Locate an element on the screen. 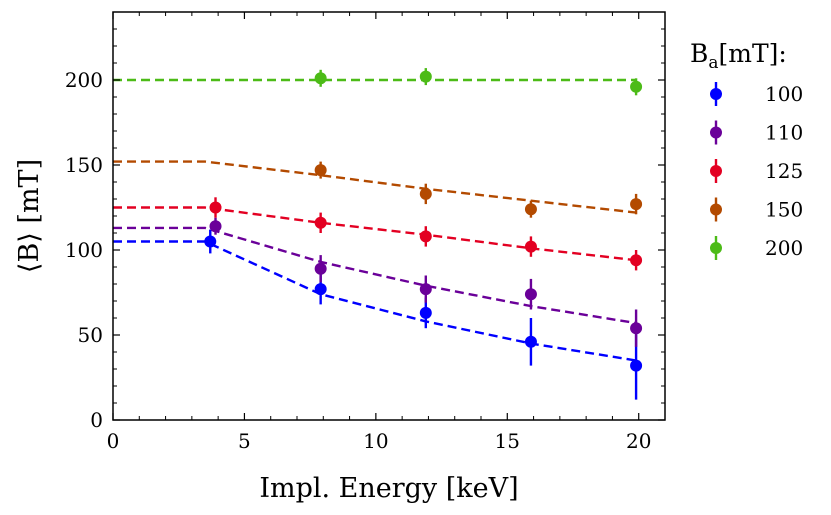  legend: Ba[mT]: 100 110 125 150 200 is located at coordinates (746, 149).